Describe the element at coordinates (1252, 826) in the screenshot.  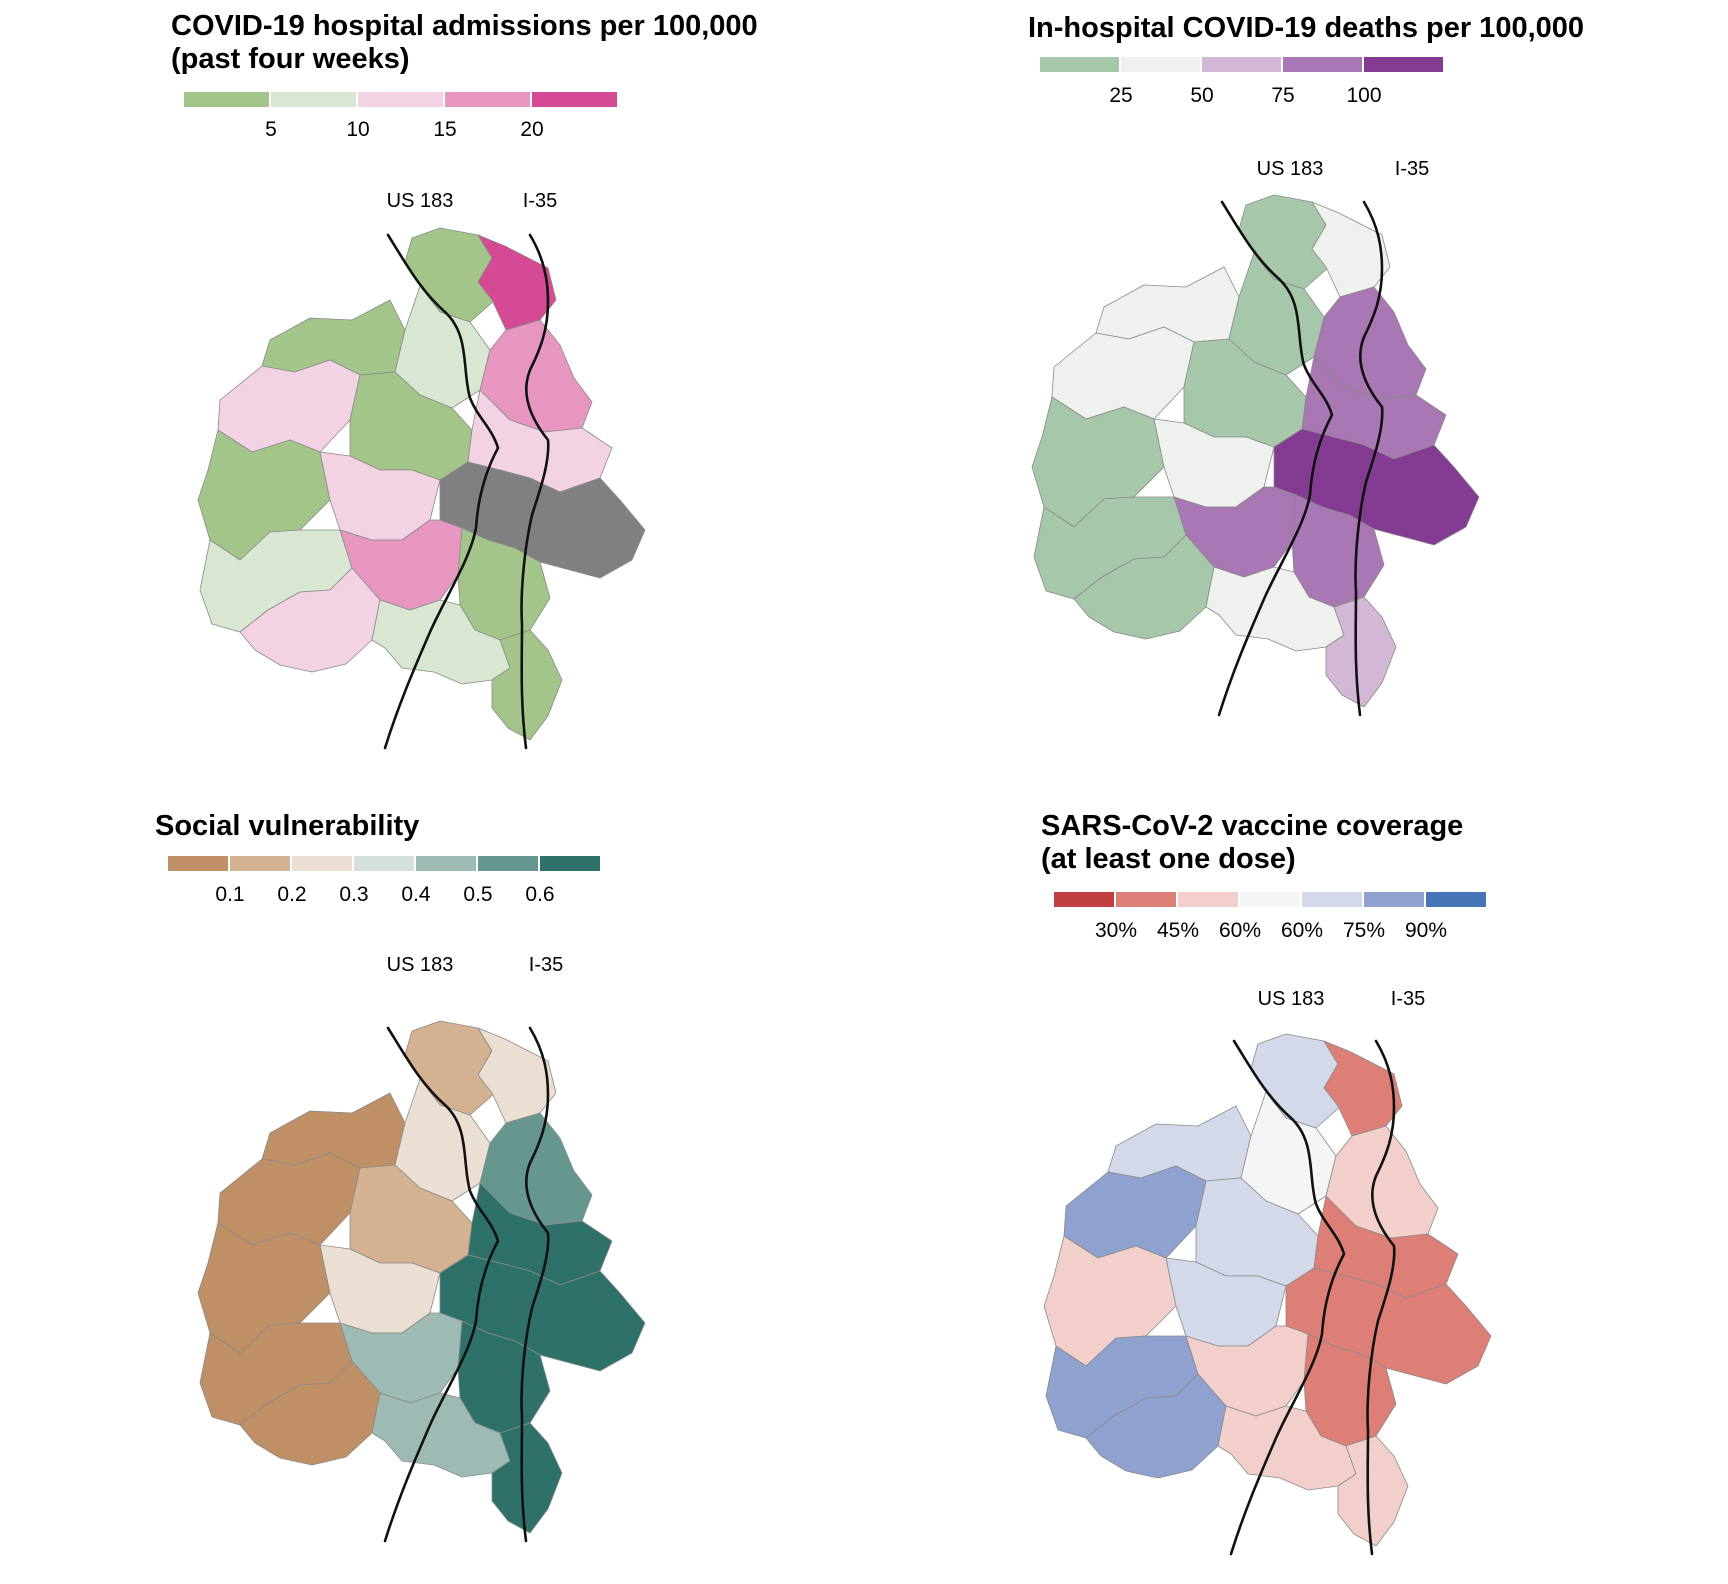
I see `title-line-1: SARS-CoV-2 vaccine coverage` at that location.